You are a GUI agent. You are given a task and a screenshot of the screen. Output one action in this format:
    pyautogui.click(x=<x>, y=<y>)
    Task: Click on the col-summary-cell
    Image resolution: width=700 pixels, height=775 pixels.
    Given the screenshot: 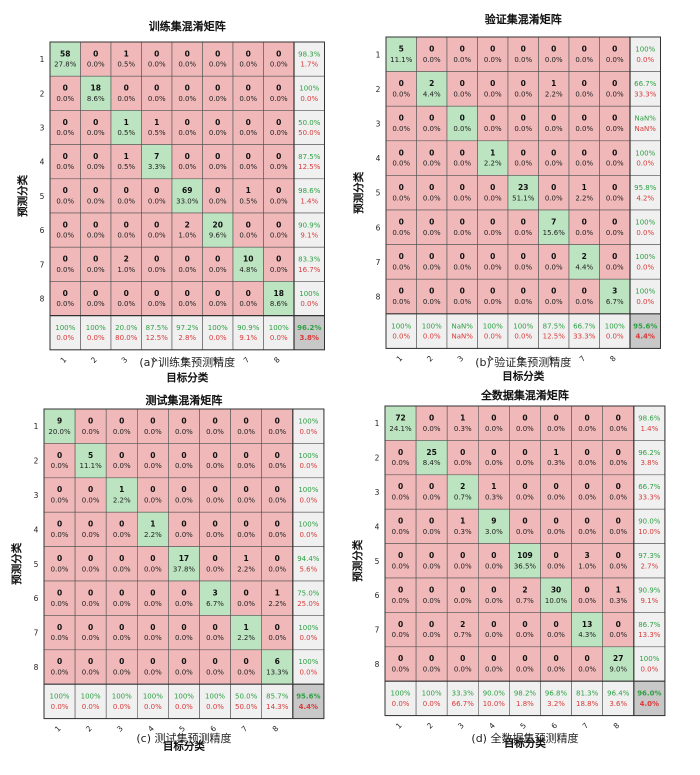 What is the action you would take?
    pyautogui.click(x=462, y=698)
    